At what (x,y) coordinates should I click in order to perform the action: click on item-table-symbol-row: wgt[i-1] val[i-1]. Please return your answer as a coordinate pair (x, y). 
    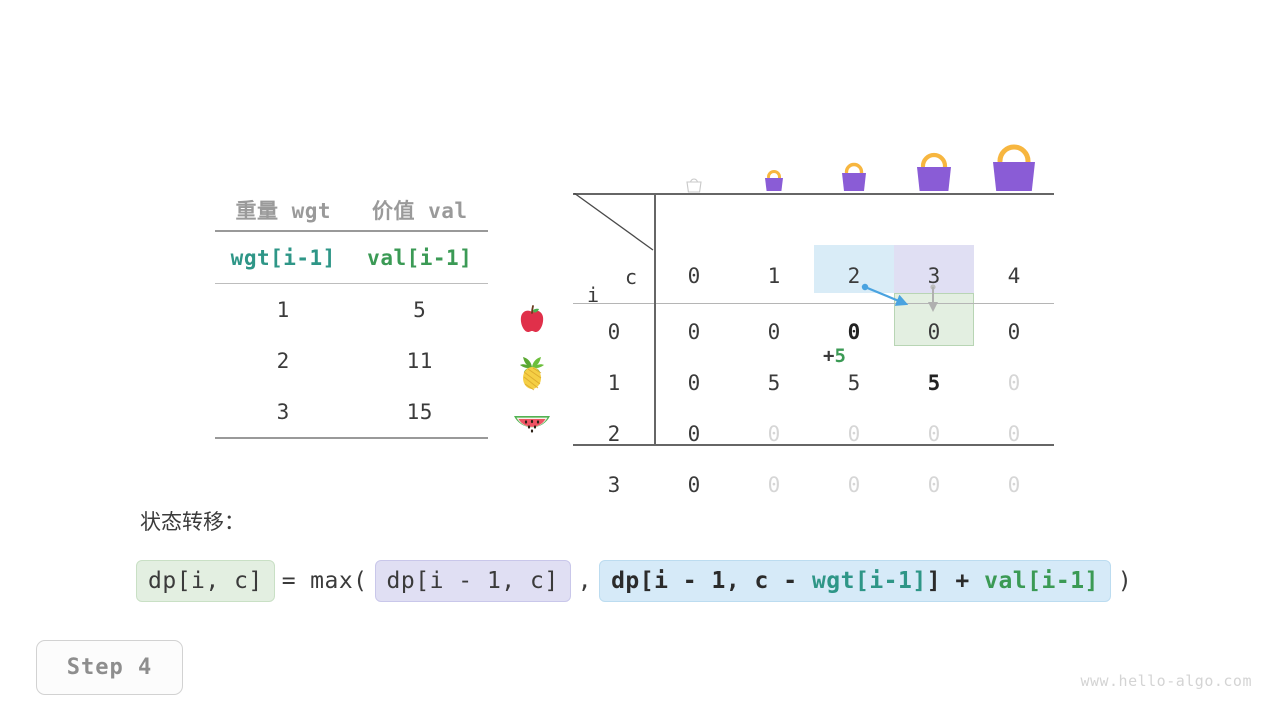
    Looking at the image, I should click on (351, 257).